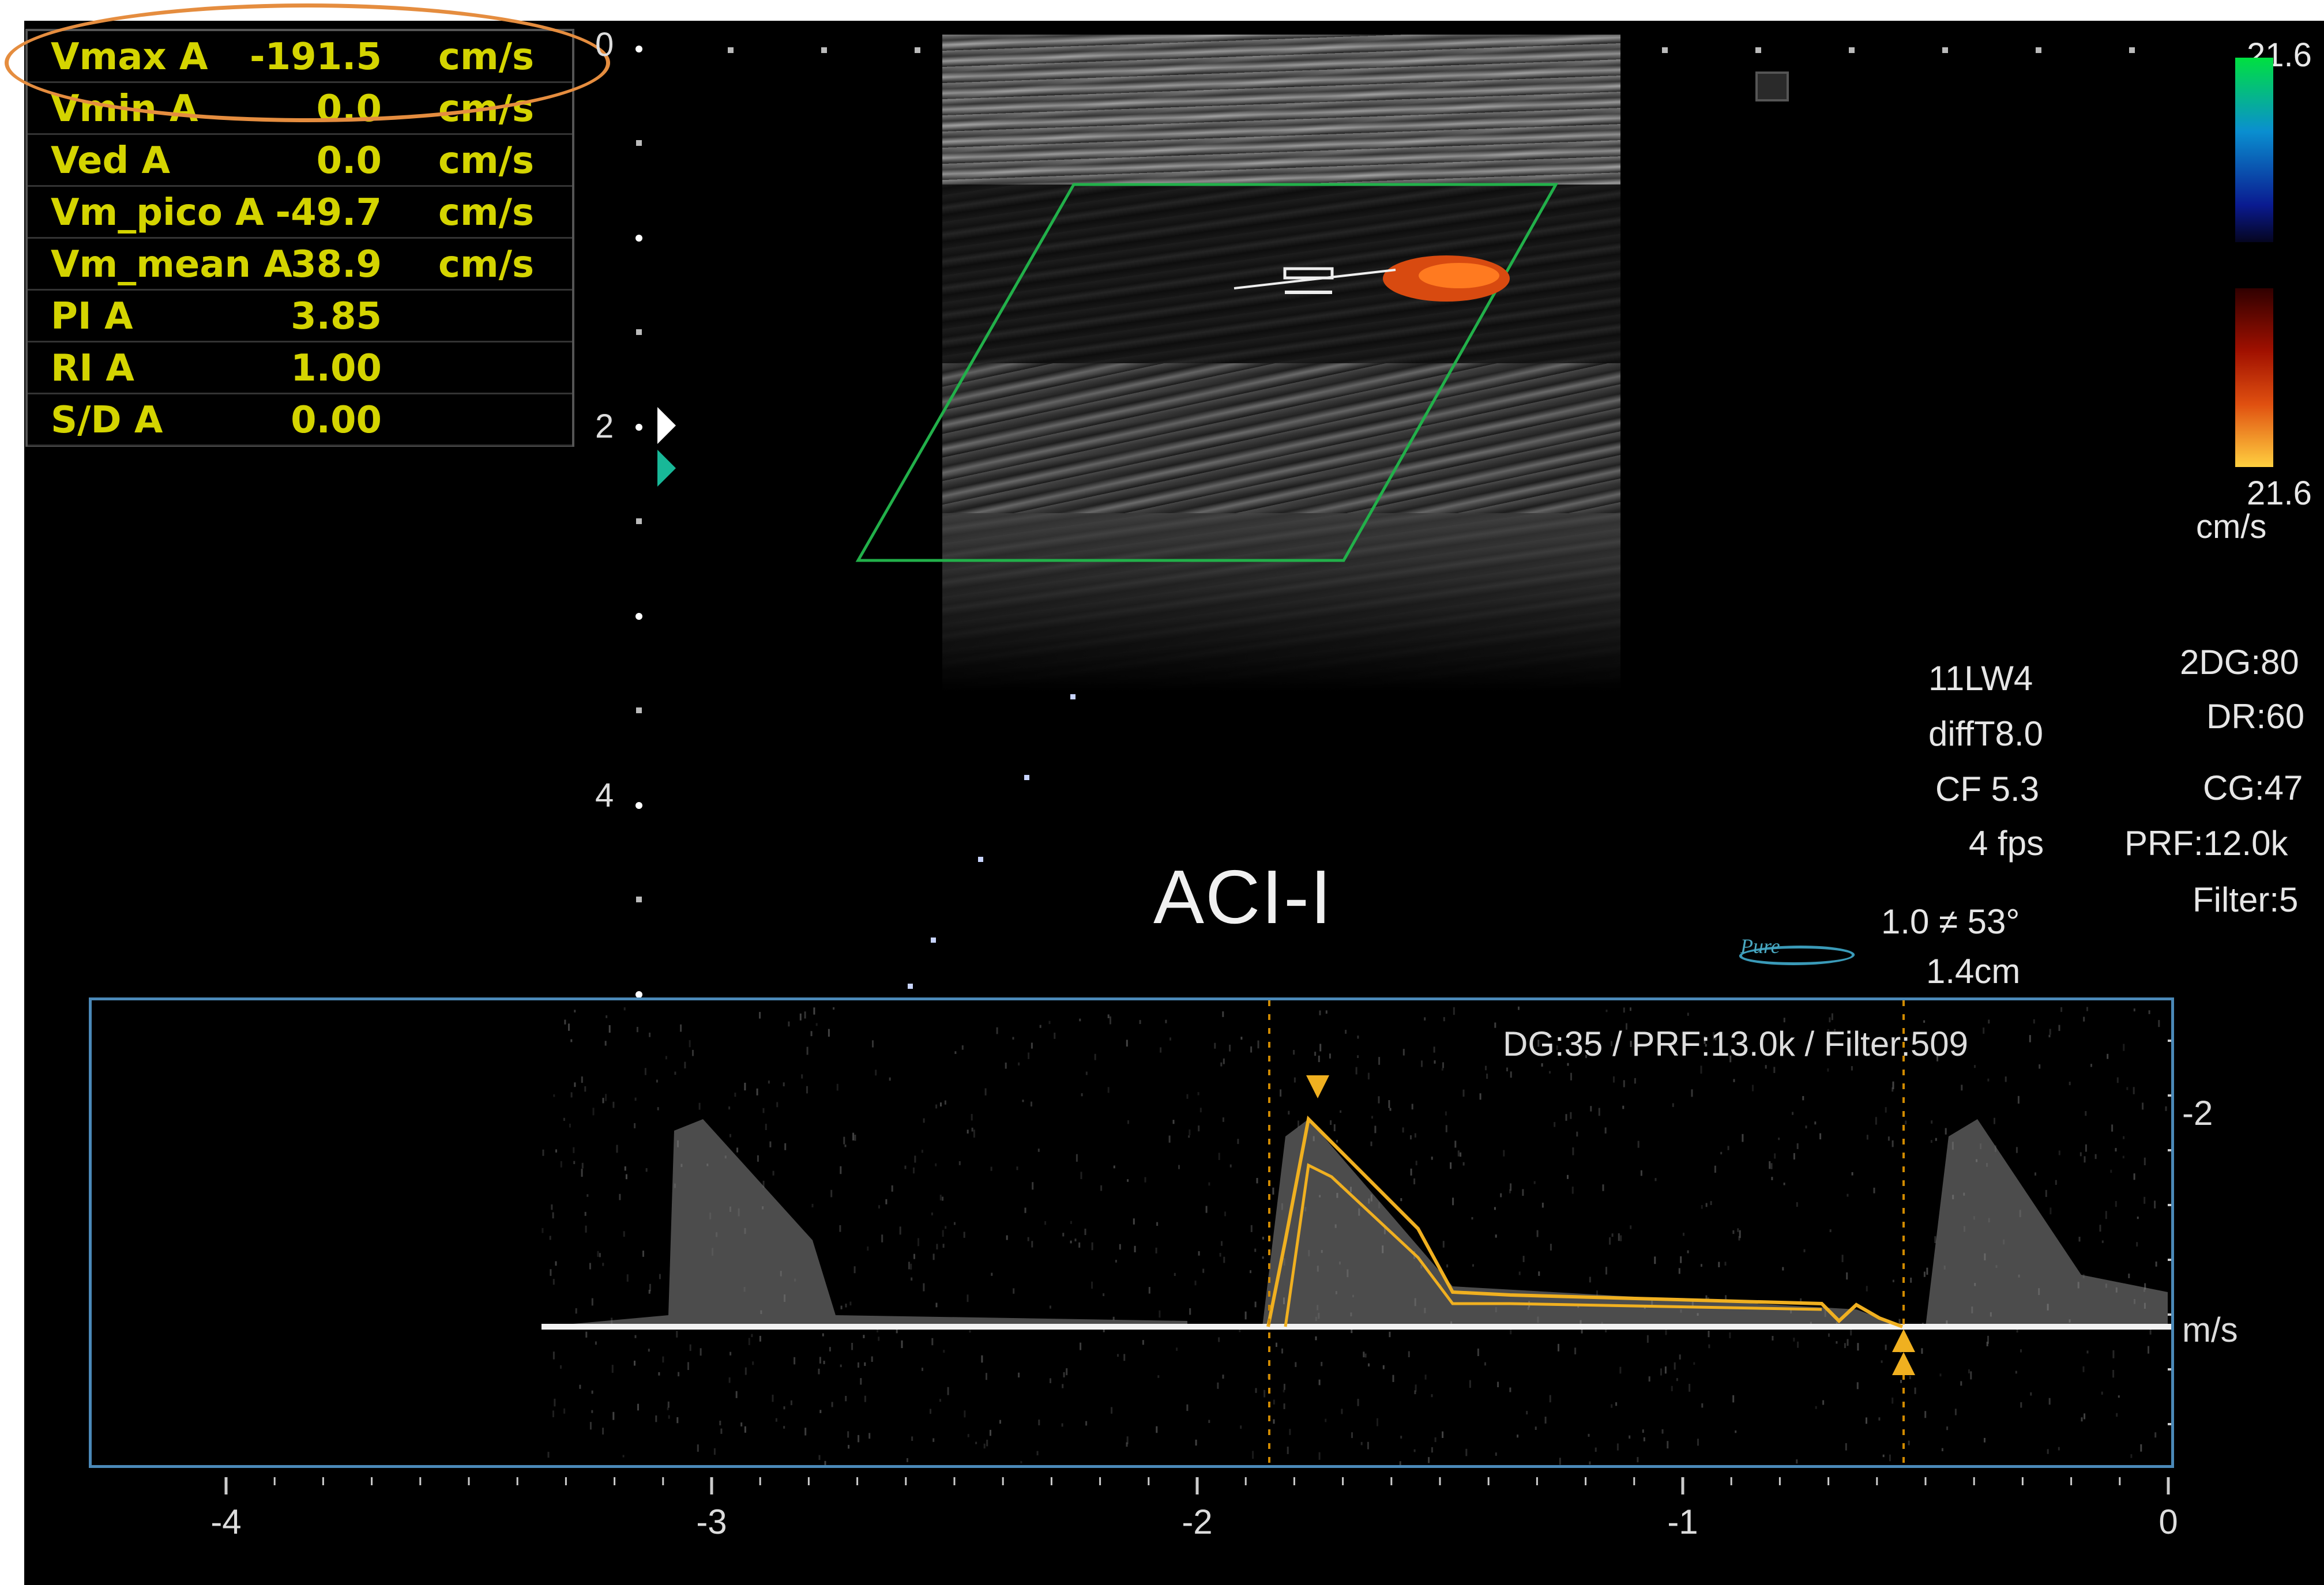 The height and width of the screenshot is (1585, 2324). Describe the element at coordinates (1308, 273) in the screenshot. I see `sample-gate` at that location.